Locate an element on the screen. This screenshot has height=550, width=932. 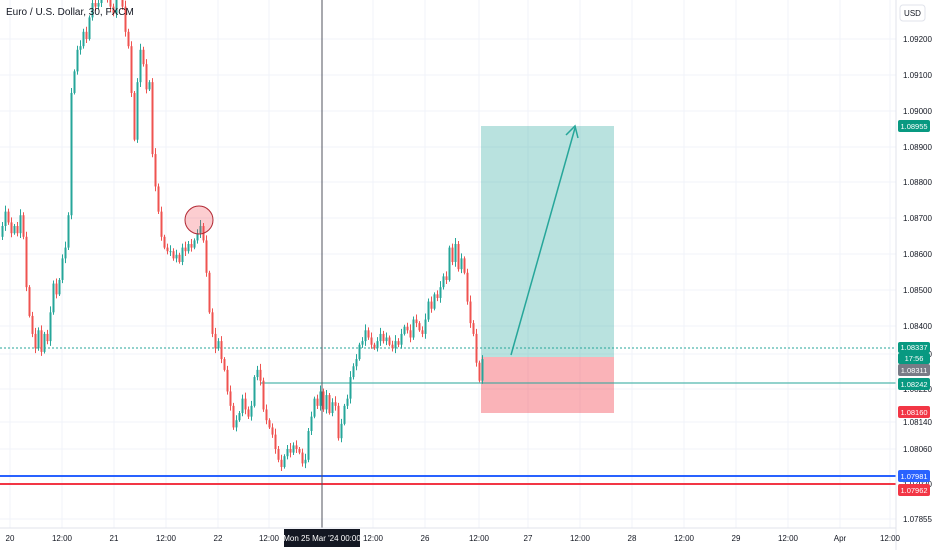
time-tick-label: 27 is located at coordinates (528, 538).